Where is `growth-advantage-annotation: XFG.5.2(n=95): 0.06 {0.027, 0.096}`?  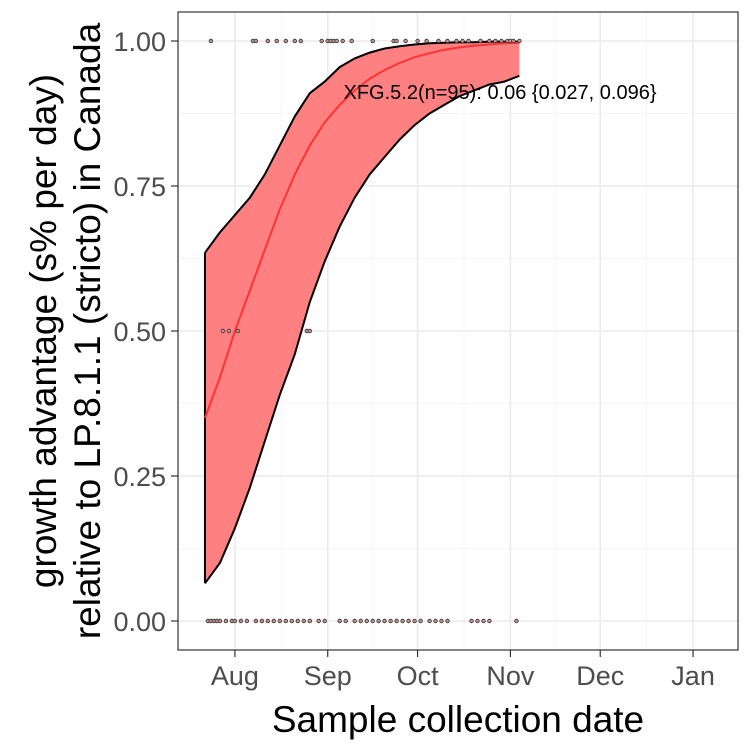
growth-advantage-annotation: XFG.5.2(n=95): 0.06 {0.027, 0.096} is located at coordinates (499, 93).